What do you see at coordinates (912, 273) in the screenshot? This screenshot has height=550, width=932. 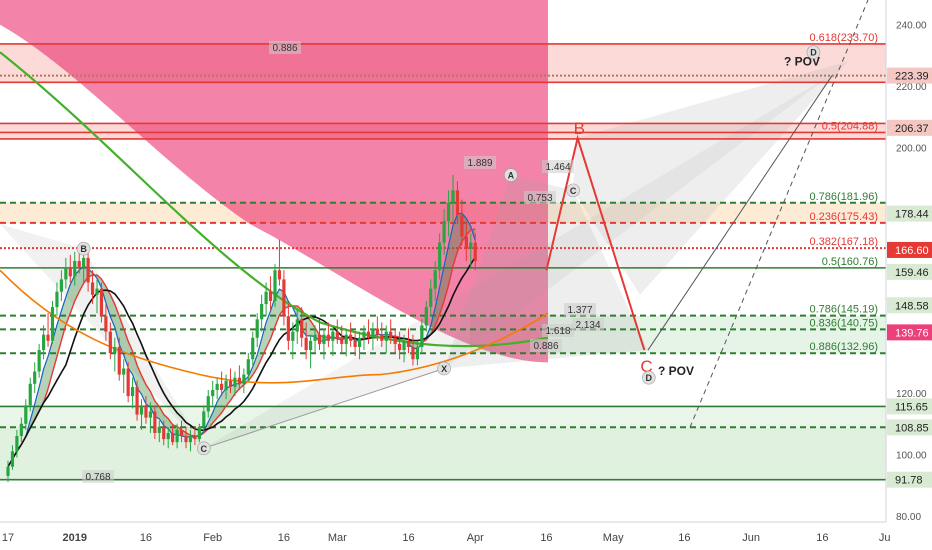 I see `price-badge-label: 159.46` at bounding box center [912, 273].